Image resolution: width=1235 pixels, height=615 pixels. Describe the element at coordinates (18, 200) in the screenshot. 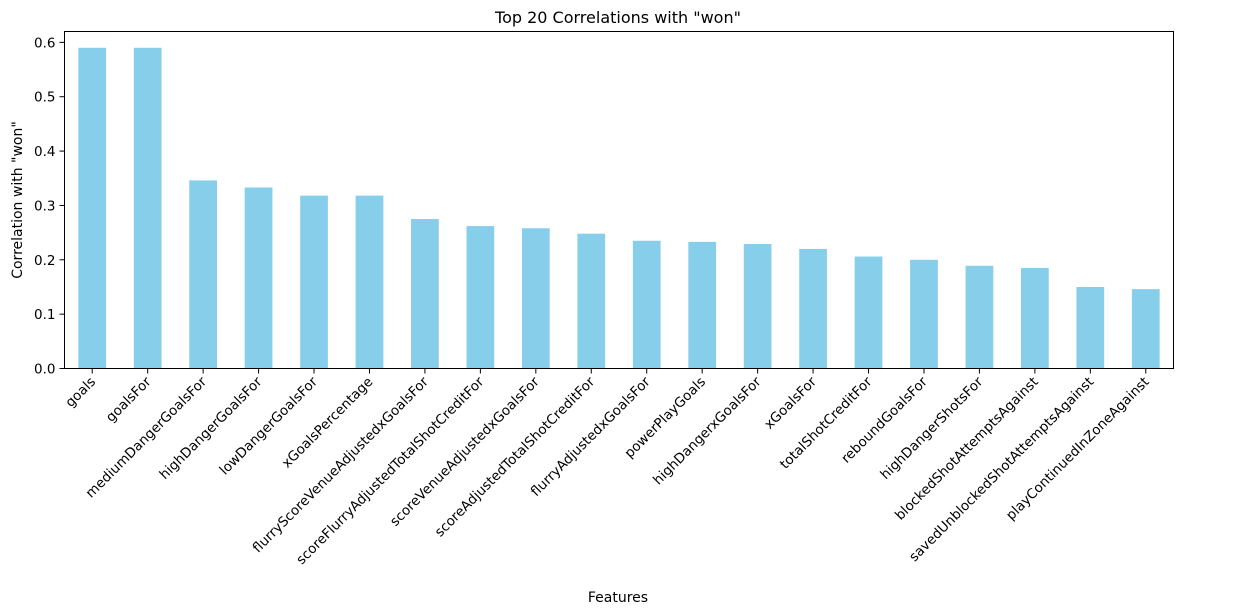

I see `y-axis-label: Correlation with "won"` at that location.